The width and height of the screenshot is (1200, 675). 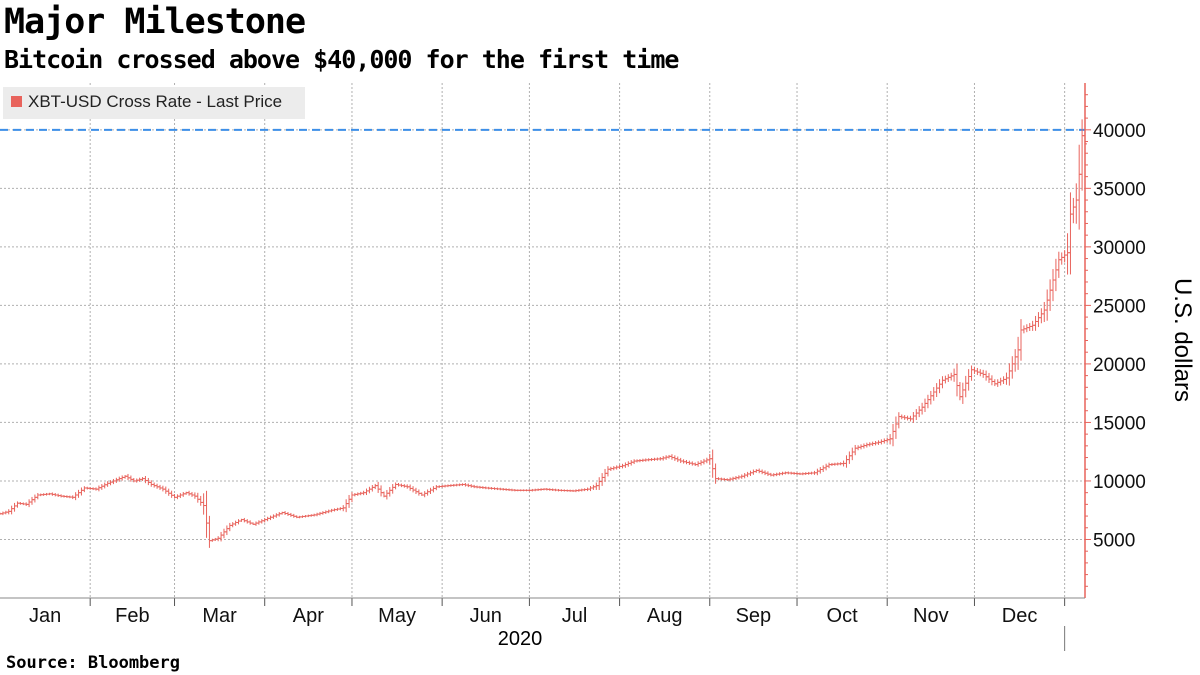 I want to click on x-tick-label: Dec, so click(x=1020, y=616).